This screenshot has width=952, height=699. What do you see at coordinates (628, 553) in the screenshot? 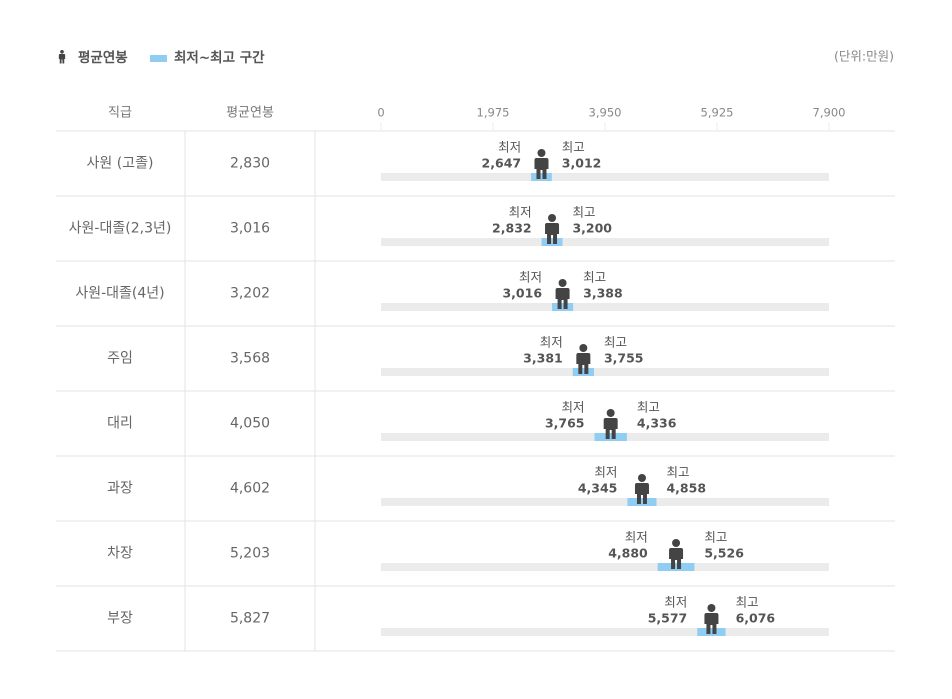
I see `min-value: 4,880` at bounding box center [628, 553].